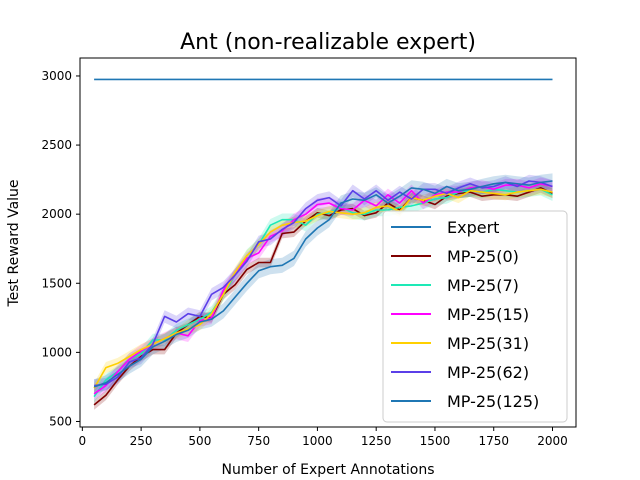 This screenshot has width=640, height=480. I want to click on x-axis-ticks: 0 250 500 750 1000 1250 1500 1750 2000, so click(323, 437).